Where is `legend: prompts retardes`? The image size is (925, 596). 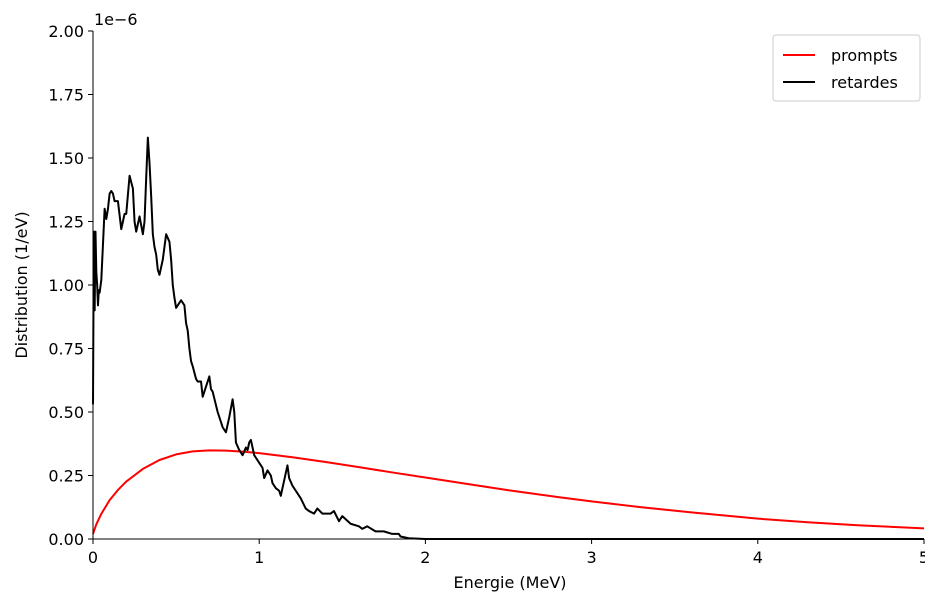 legend: prompts retardes is located at coordinates (846, 68).